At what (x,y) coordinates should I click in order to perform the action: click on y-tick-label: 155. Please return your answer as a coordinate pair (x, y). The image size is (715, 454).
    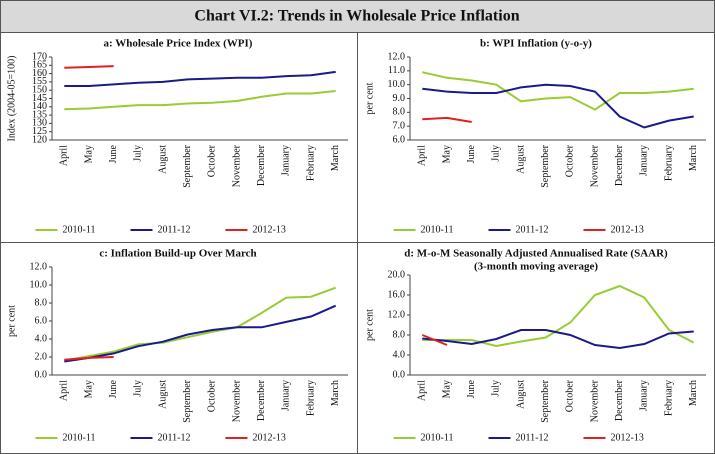
    Looking at the image, I should click on (39, 81).